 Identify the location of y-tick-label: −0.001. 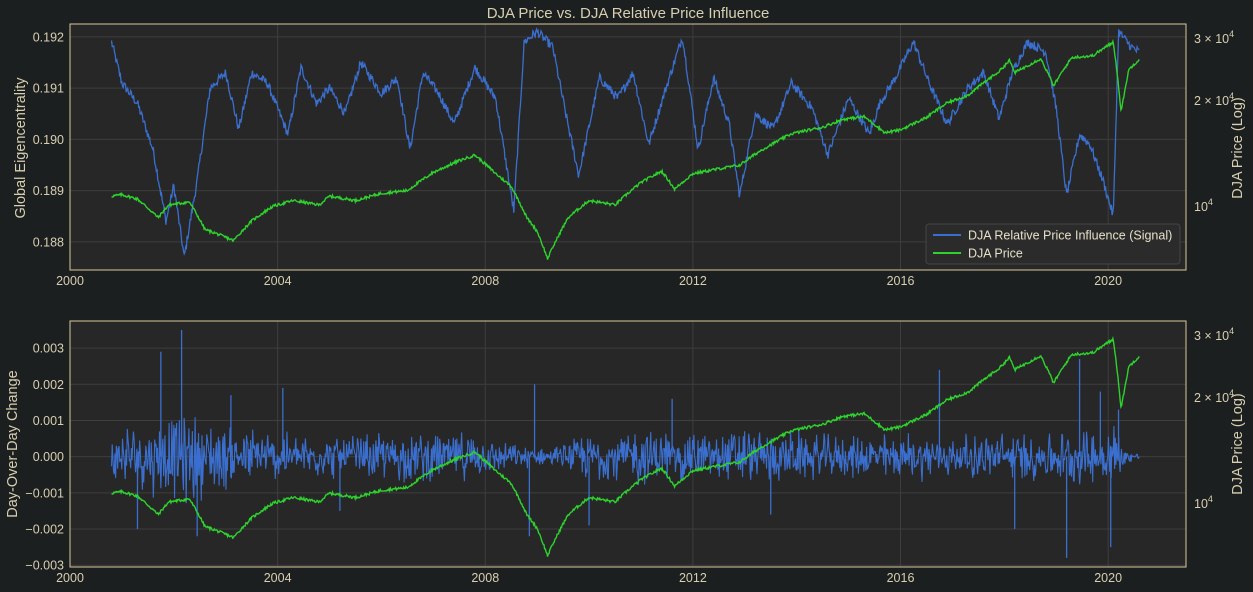
(44, 493).